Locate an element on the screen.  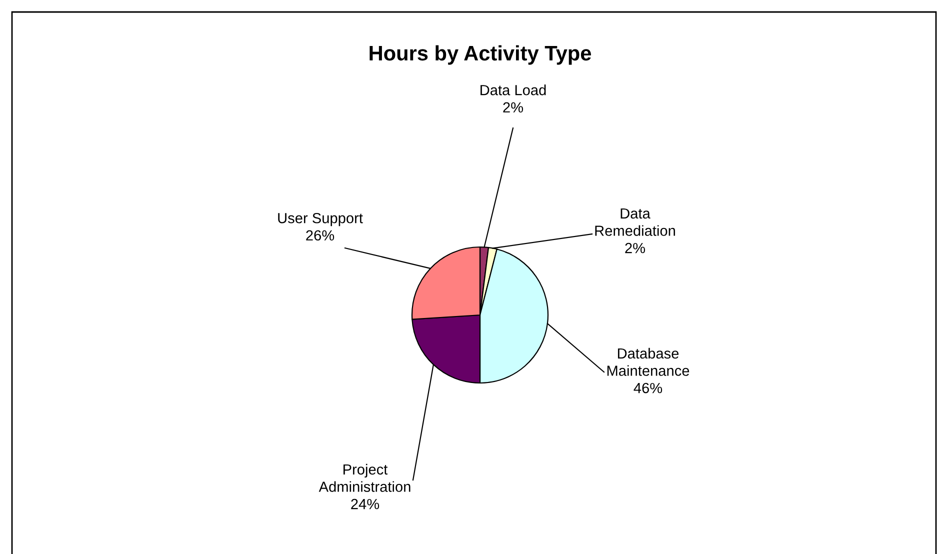
slice-label: Data Load is located at coordinates (513, 90).